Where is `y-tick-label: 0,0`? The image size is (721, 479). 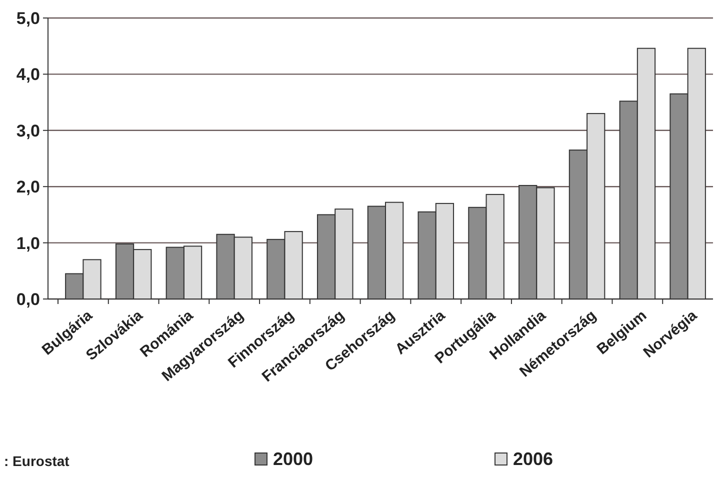
y-tick-label: 0,0 is located at coordinates (28, 299).